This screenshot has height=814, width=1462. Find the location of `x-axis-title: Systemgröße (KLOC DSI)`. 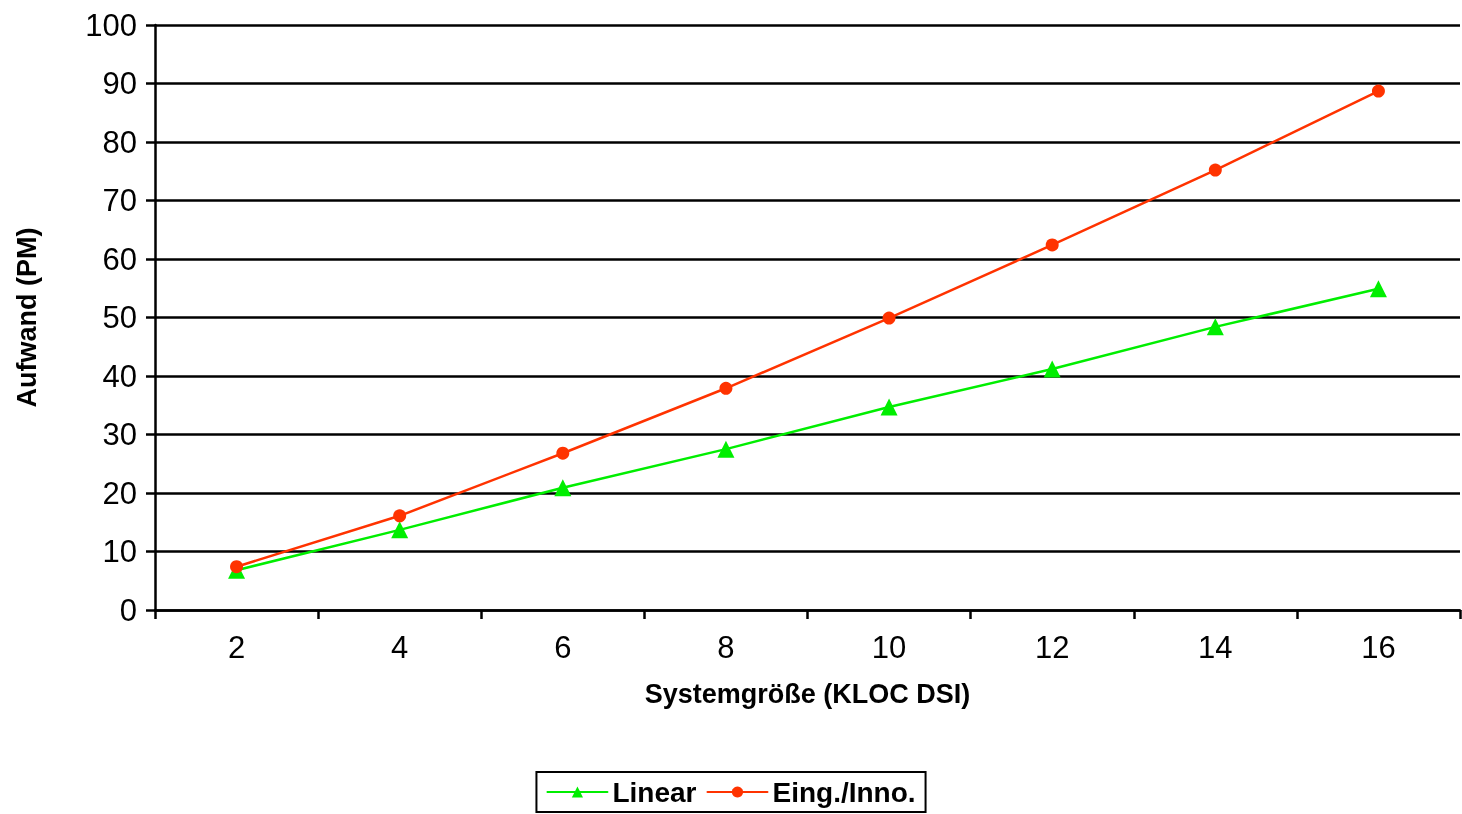

x-axis-title: Systemgröße (KLOC DSI) is located at coordinates (807, 693).